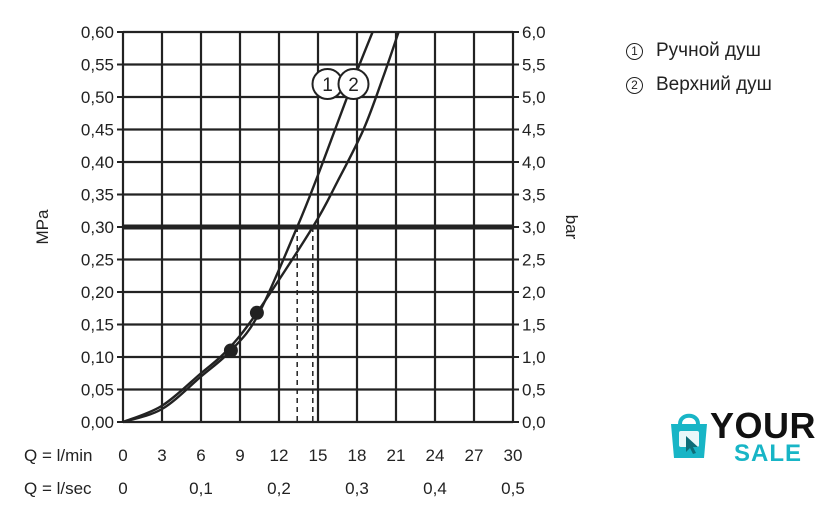 This screenshot has width=840, height=518. Describe the element at coordinates (279, 488) in the screenshot. I see `x-tick-label-lsec: 0,2` at that location.